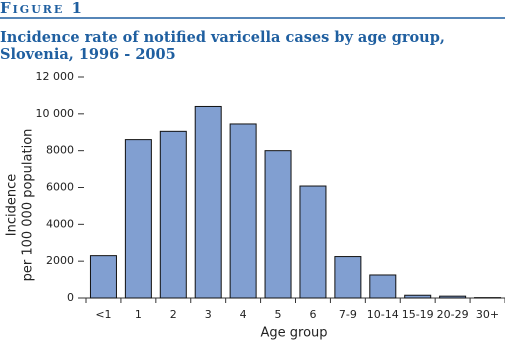 The image size is (505, 342). What do you see at coordinates (60, 187) in the screenshot?
I see `y-tick-label: 6000` at bounding box center [60, 187].